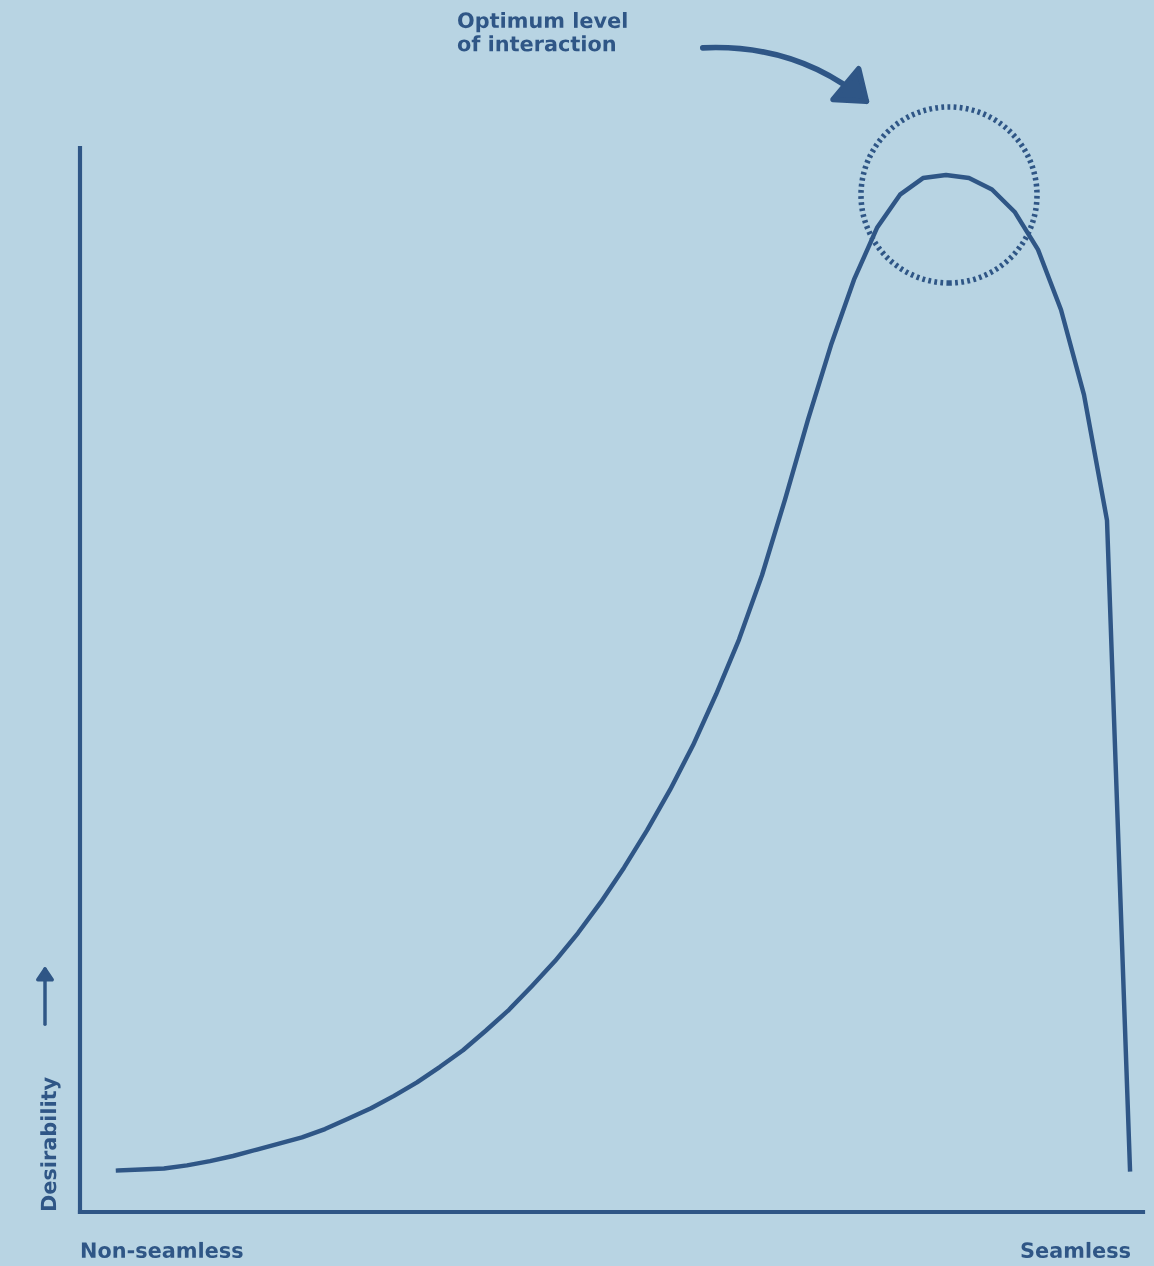  What do you see at coordinates (542, 32) in the screenshot?
I see `text: Optimum level of interaction` at bounding box center [542, 32].